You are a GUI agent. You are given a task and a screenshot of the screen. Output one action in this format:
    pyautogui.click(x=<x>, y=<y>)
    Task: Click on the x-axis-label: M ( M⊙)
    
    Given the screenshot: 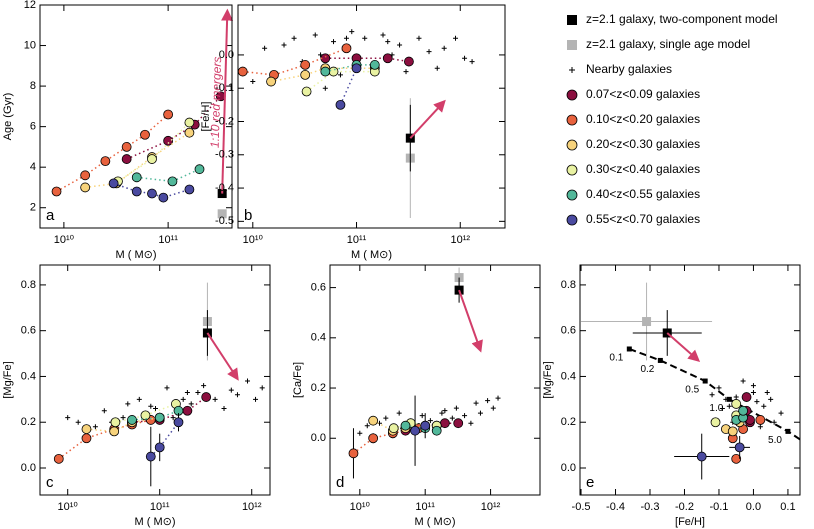 What is the action you would take?
    pyautogui.click(x=371, y=255)
    